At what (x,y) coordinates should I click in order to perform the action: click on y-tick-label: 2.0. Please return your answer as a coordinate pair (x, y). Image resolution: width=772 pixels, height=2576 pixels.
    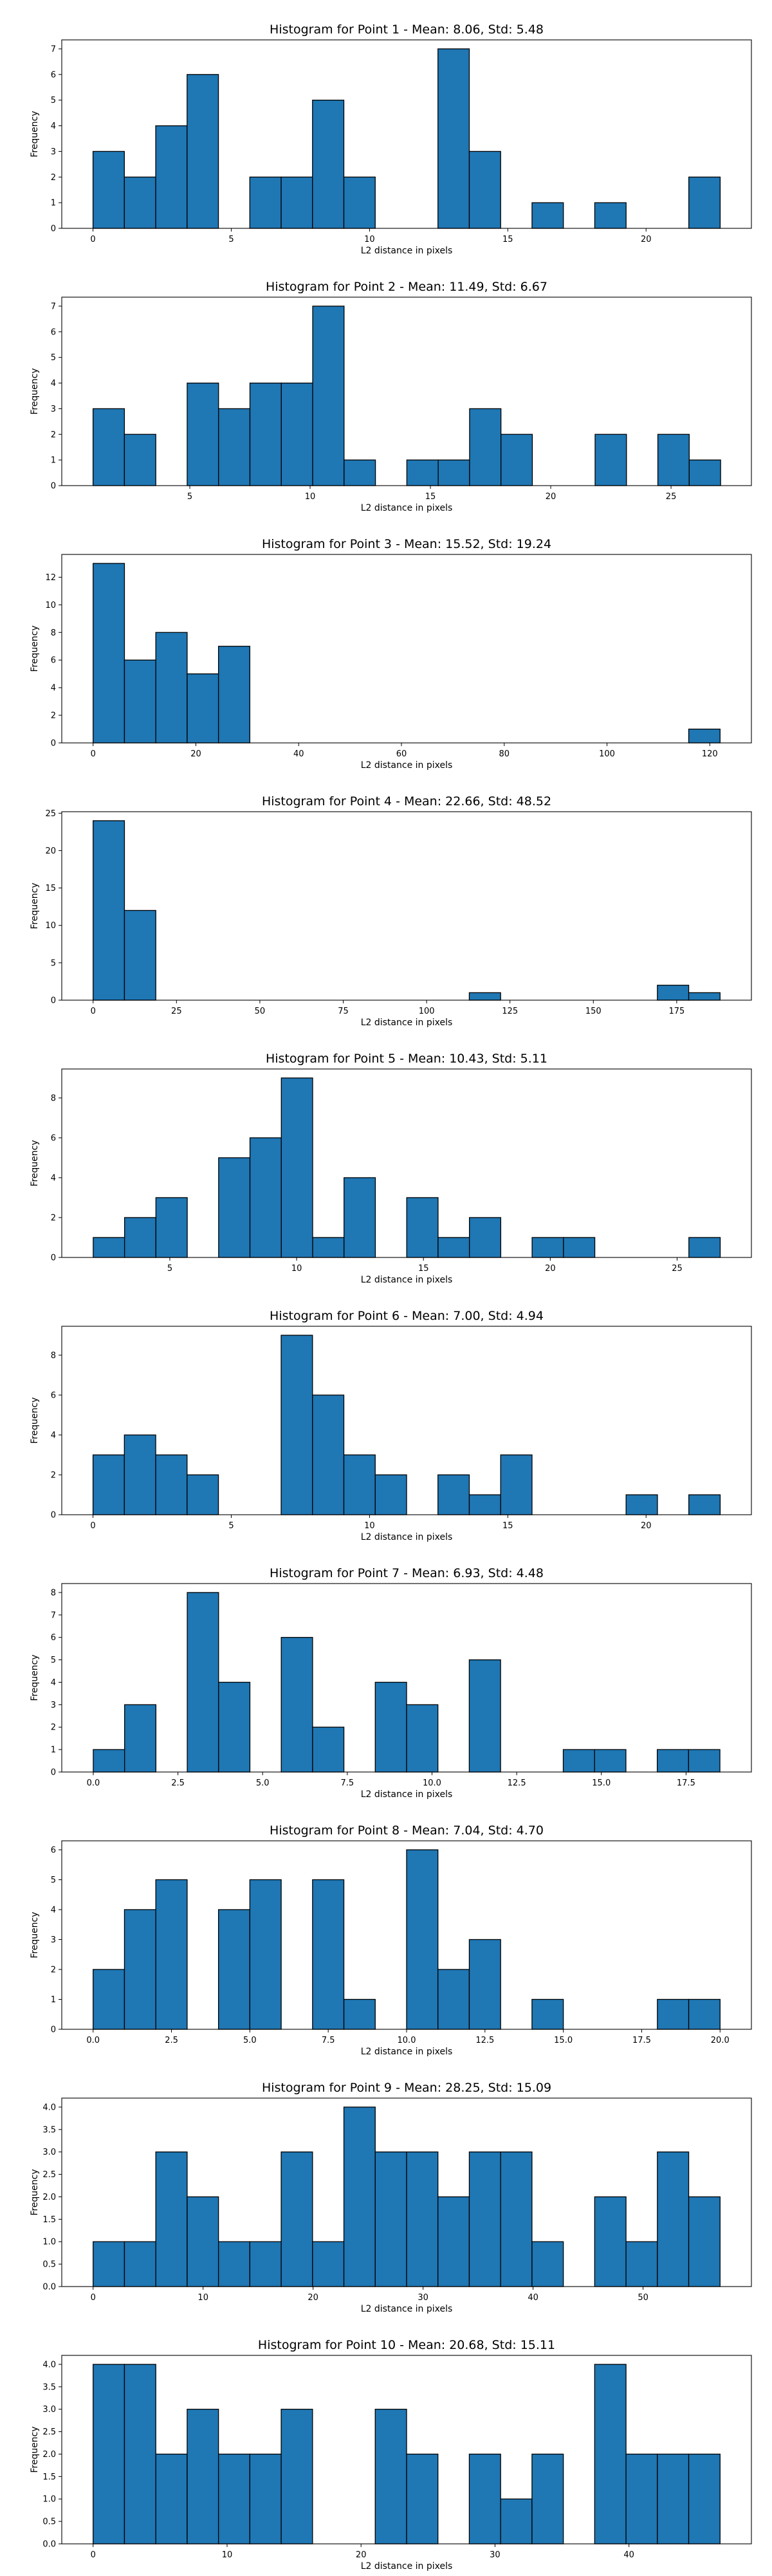
    Looking at the image, I should click on (49, 2197).